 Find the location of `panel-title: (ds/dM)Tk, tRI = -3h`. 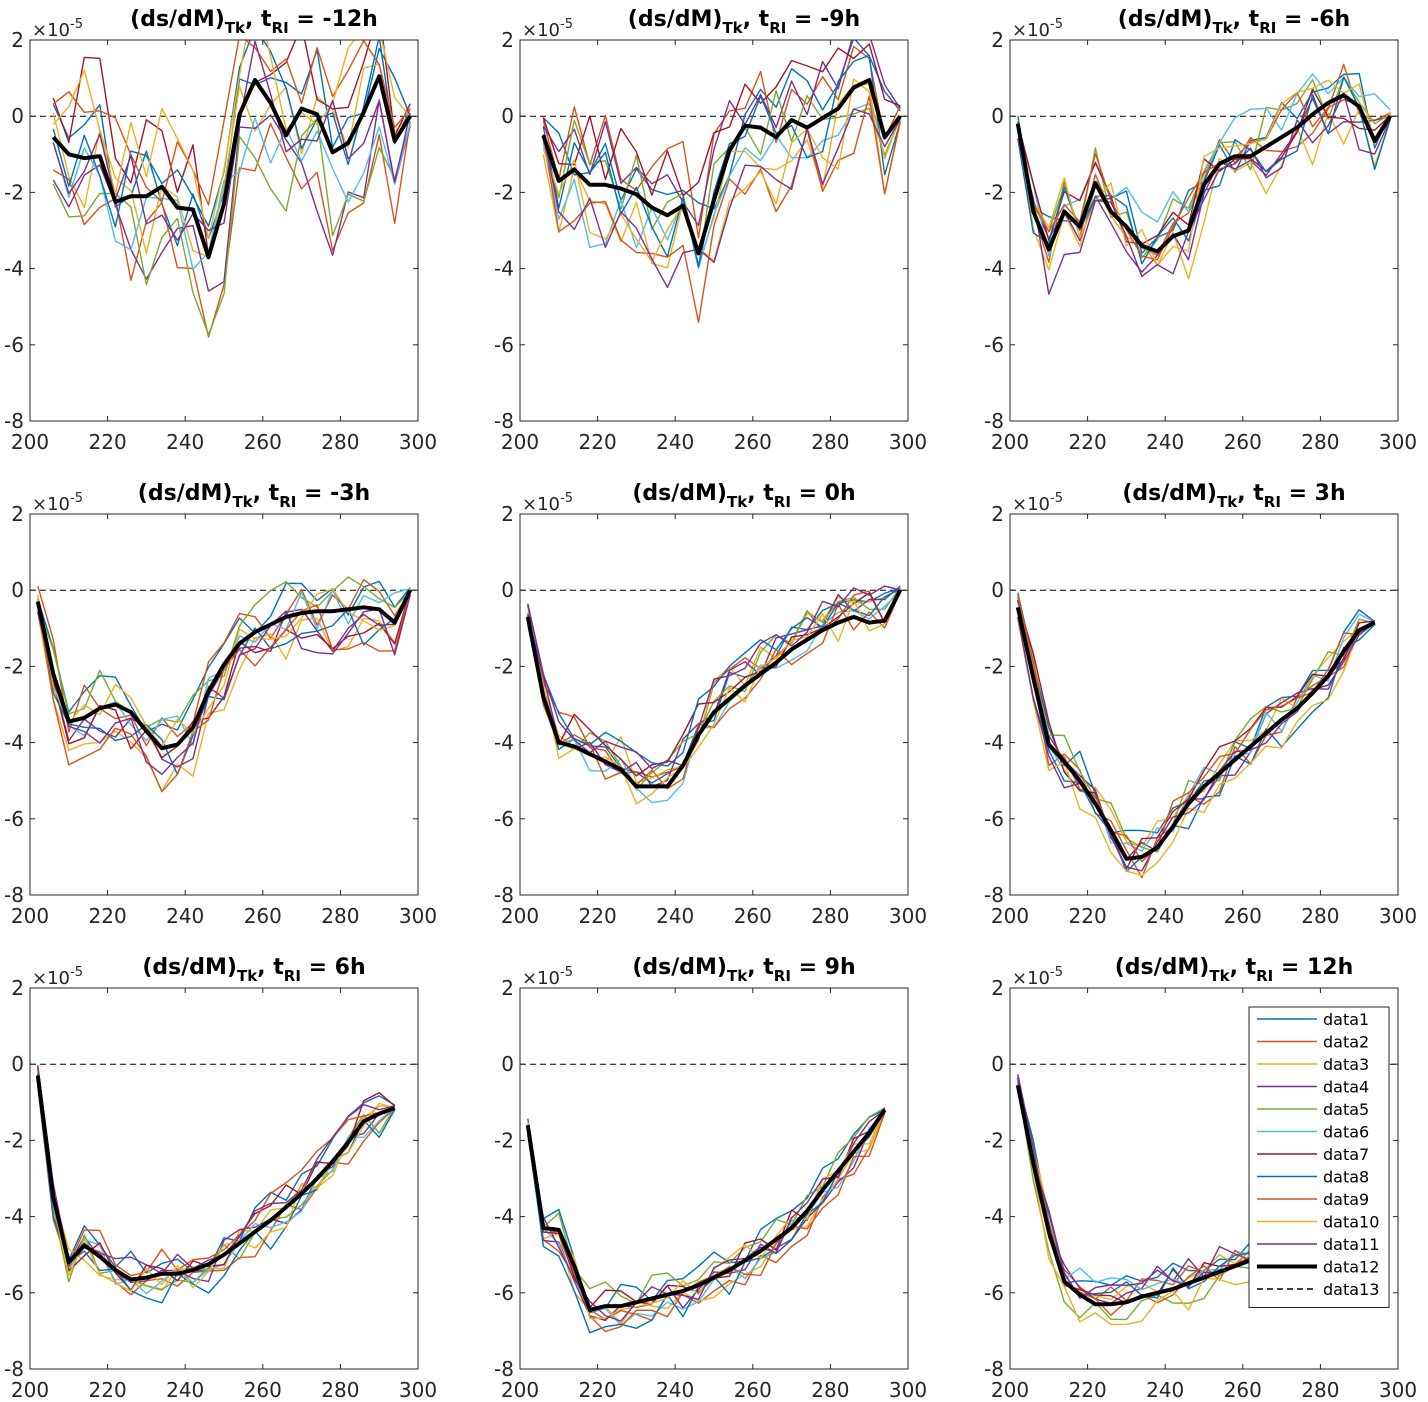

panel-title: (ds/dM)Tk, tRI = -3h is located at coordinates (254, 496).